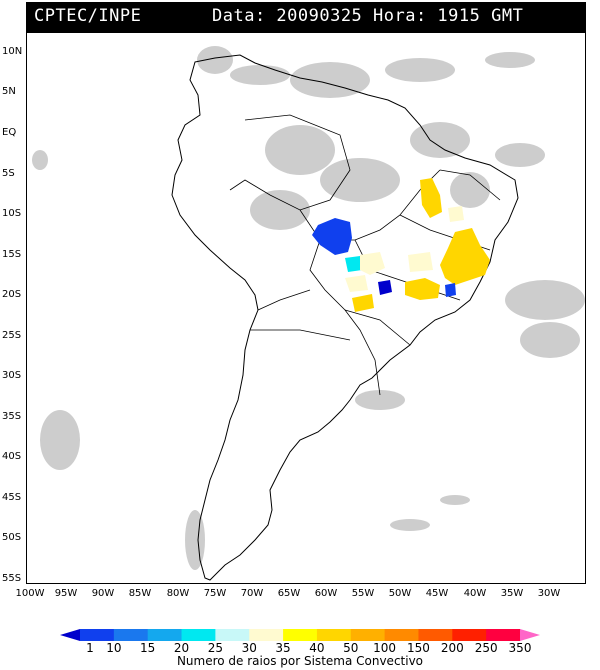 Image resolution: width=600 pixels, height=670 pixels. Describe the element at coordinates (66, 593) in the screenshot. I see `lon-label: 95W` at that location.